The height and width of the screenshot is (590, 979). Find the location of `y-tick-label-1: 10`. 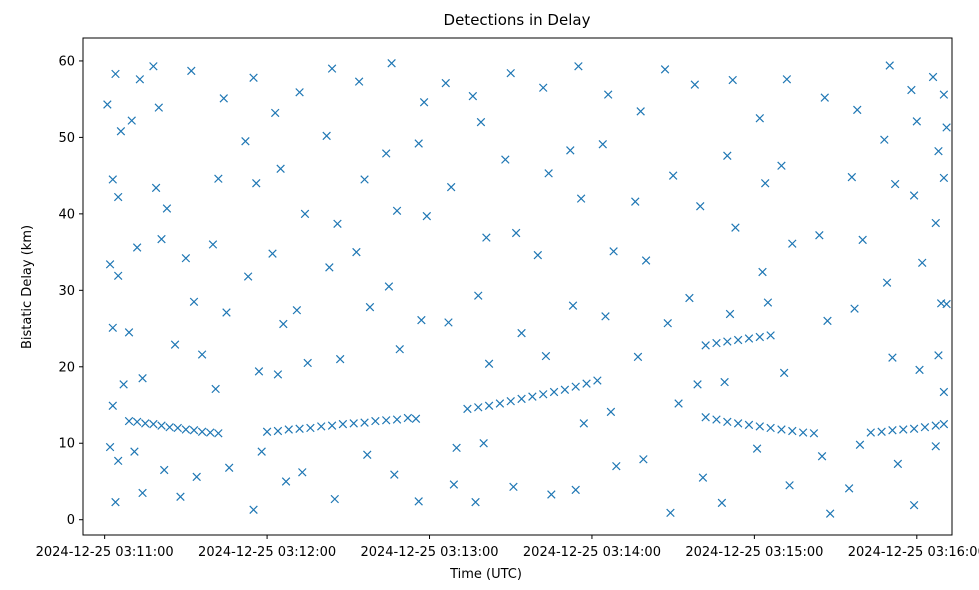

y-tick-label-1: 10 is located at coordinates (66, 444).